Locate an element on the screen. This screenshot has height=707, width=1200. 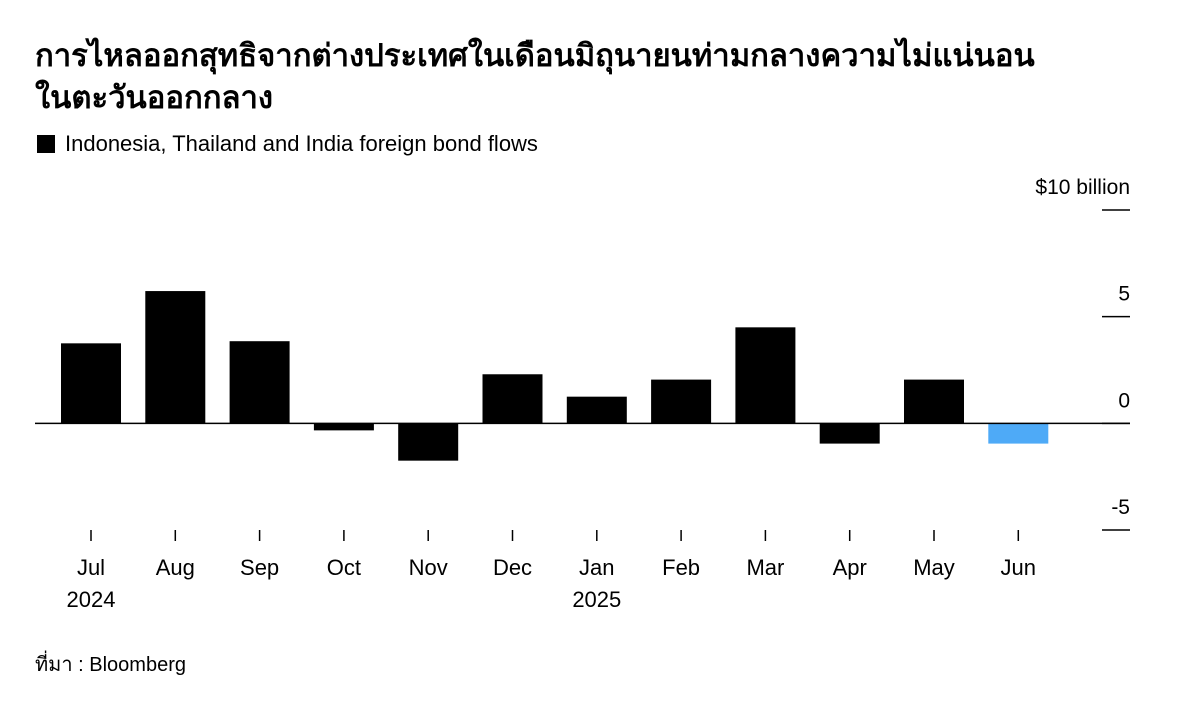
x-tick-label: Jul is located at coordinates (91, 567).